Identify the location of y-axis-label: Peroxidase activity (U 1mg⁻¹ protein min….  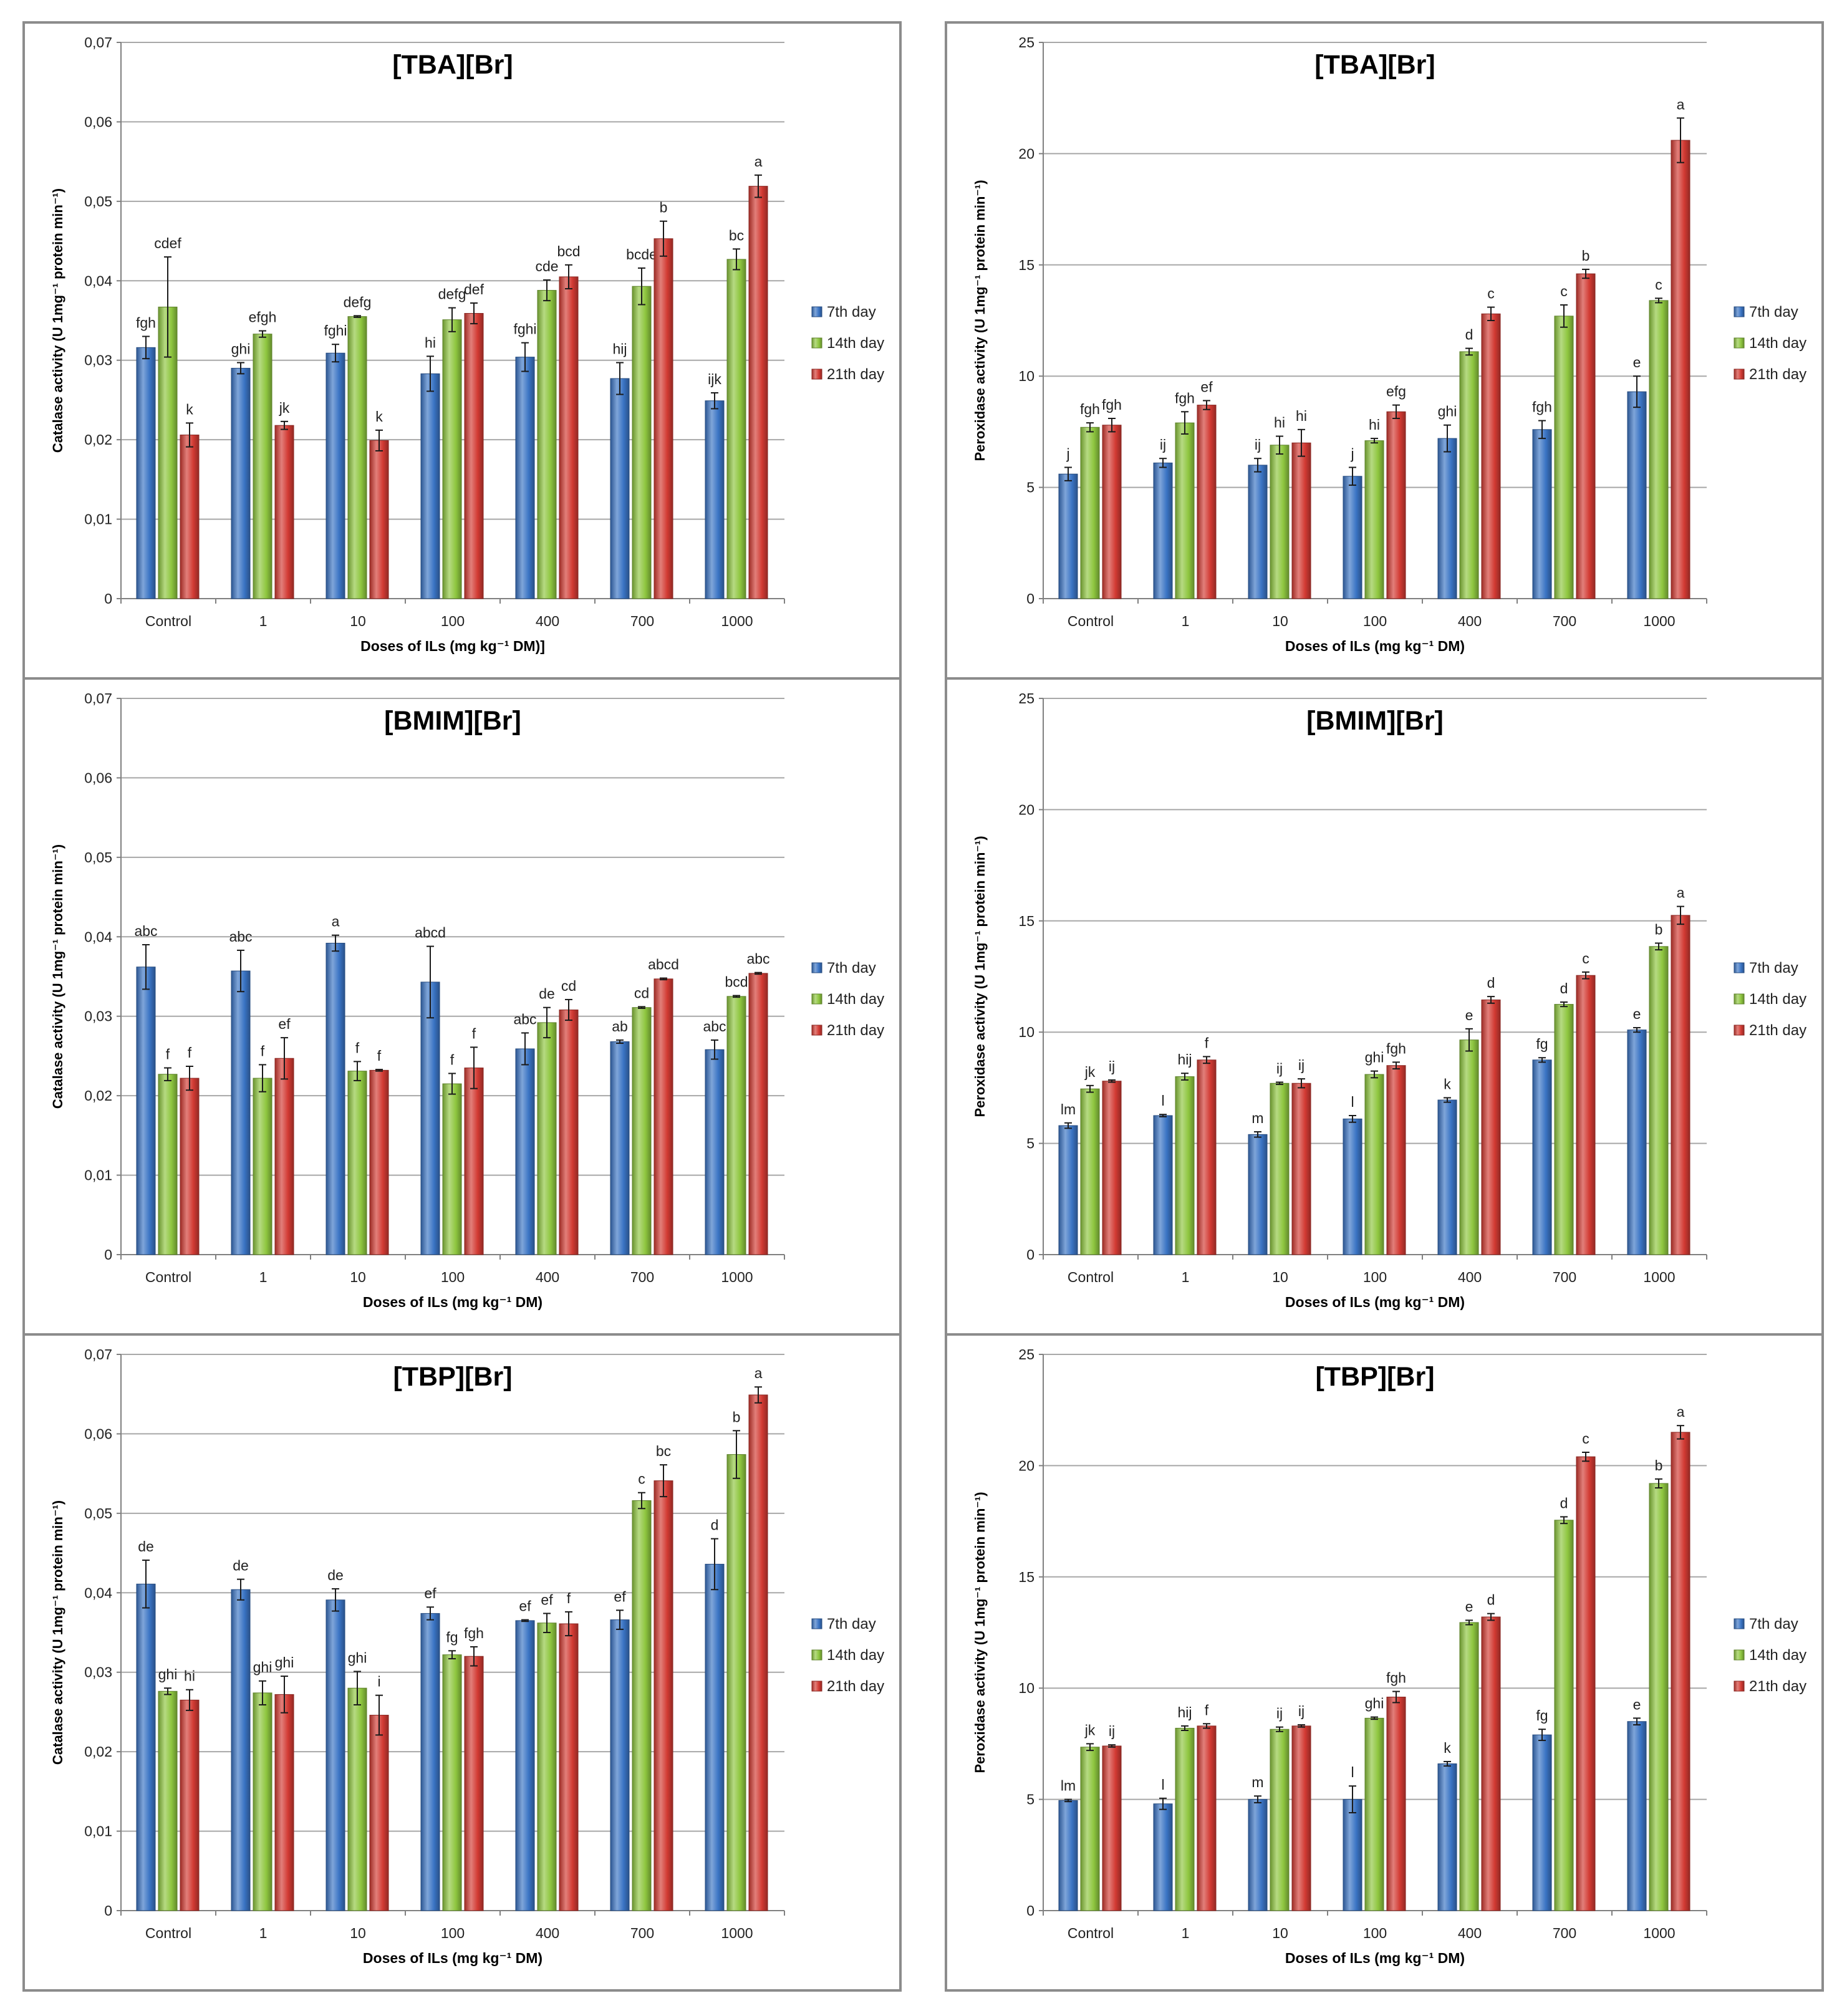
(980, 976).